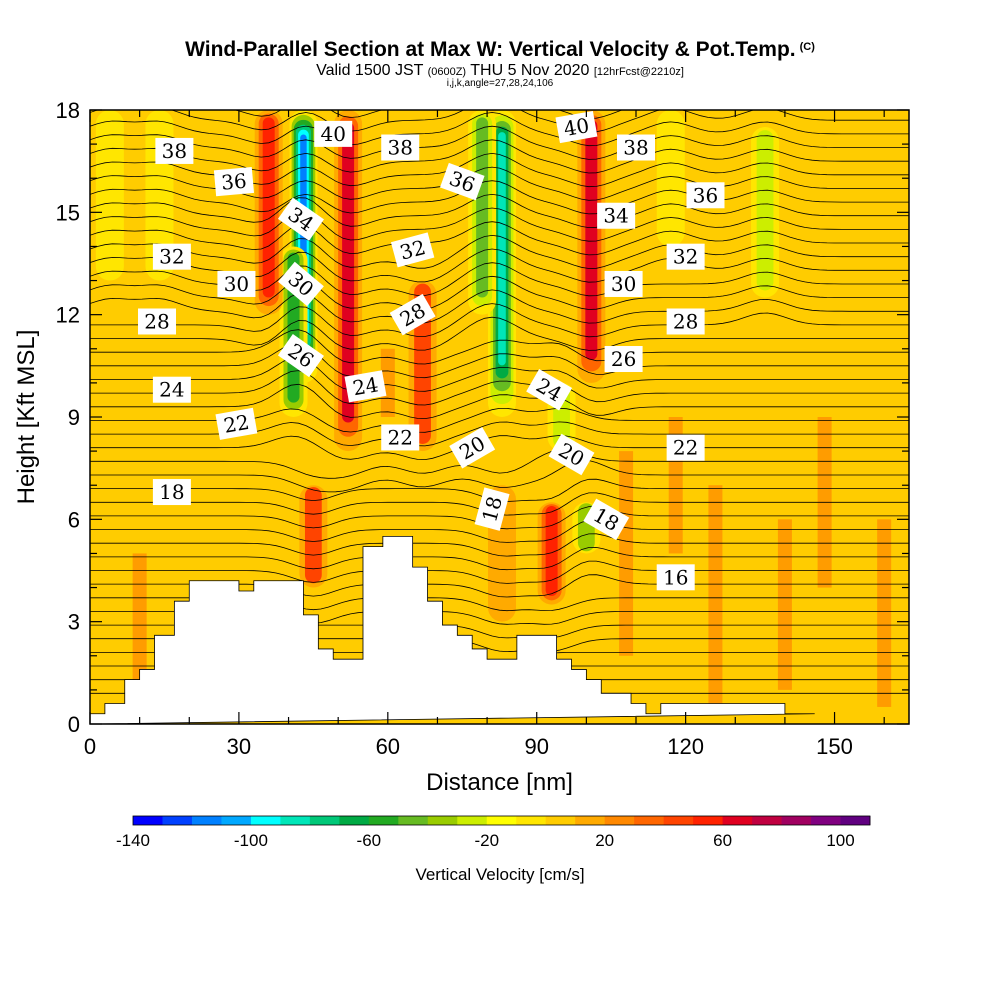 Image resolution: width=1000 pixels, height=1000 pixels. Describe the element at coordinates (171, 257) in the screenshot. I see `theta-label-text: 32` at that location.